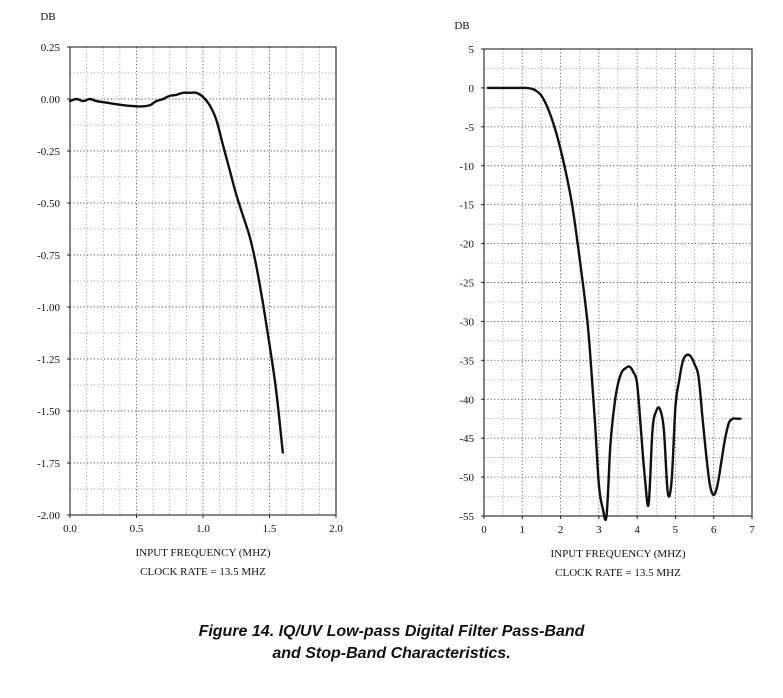 The image size is (783, 698). Describe the element at coordinates (676, 530) in the screenshot. I see `x-tick-label: 5` at that location.